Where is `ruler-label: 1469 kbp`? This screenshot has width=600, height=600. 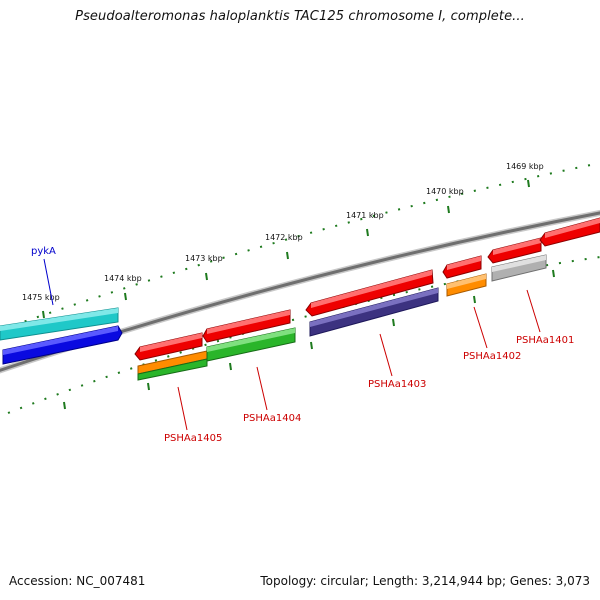
ruler-label: 1469 kbp is located at coordinates (525, 166).